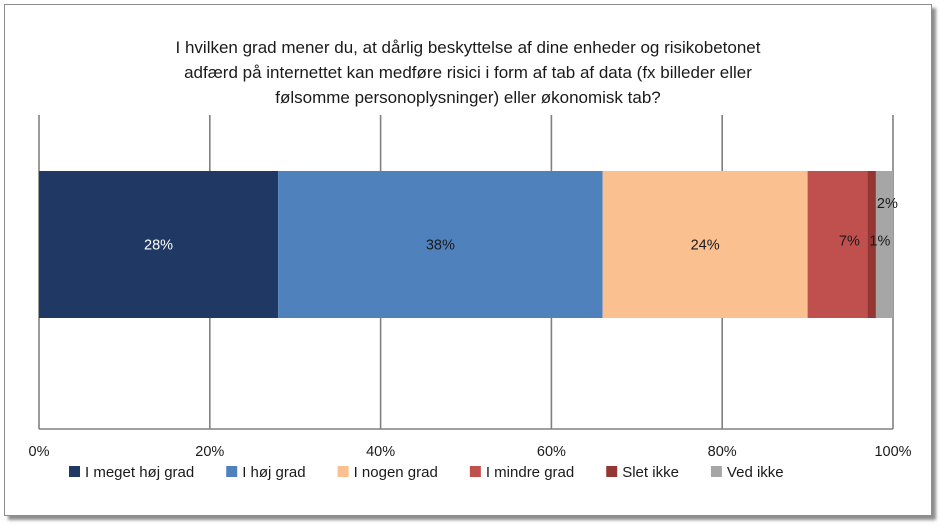 This screenshot has height=526, width=941. Describe the element at coordinates (139, 472) in the screenshot. I see `legend-label: I meget høj grad` at that location.